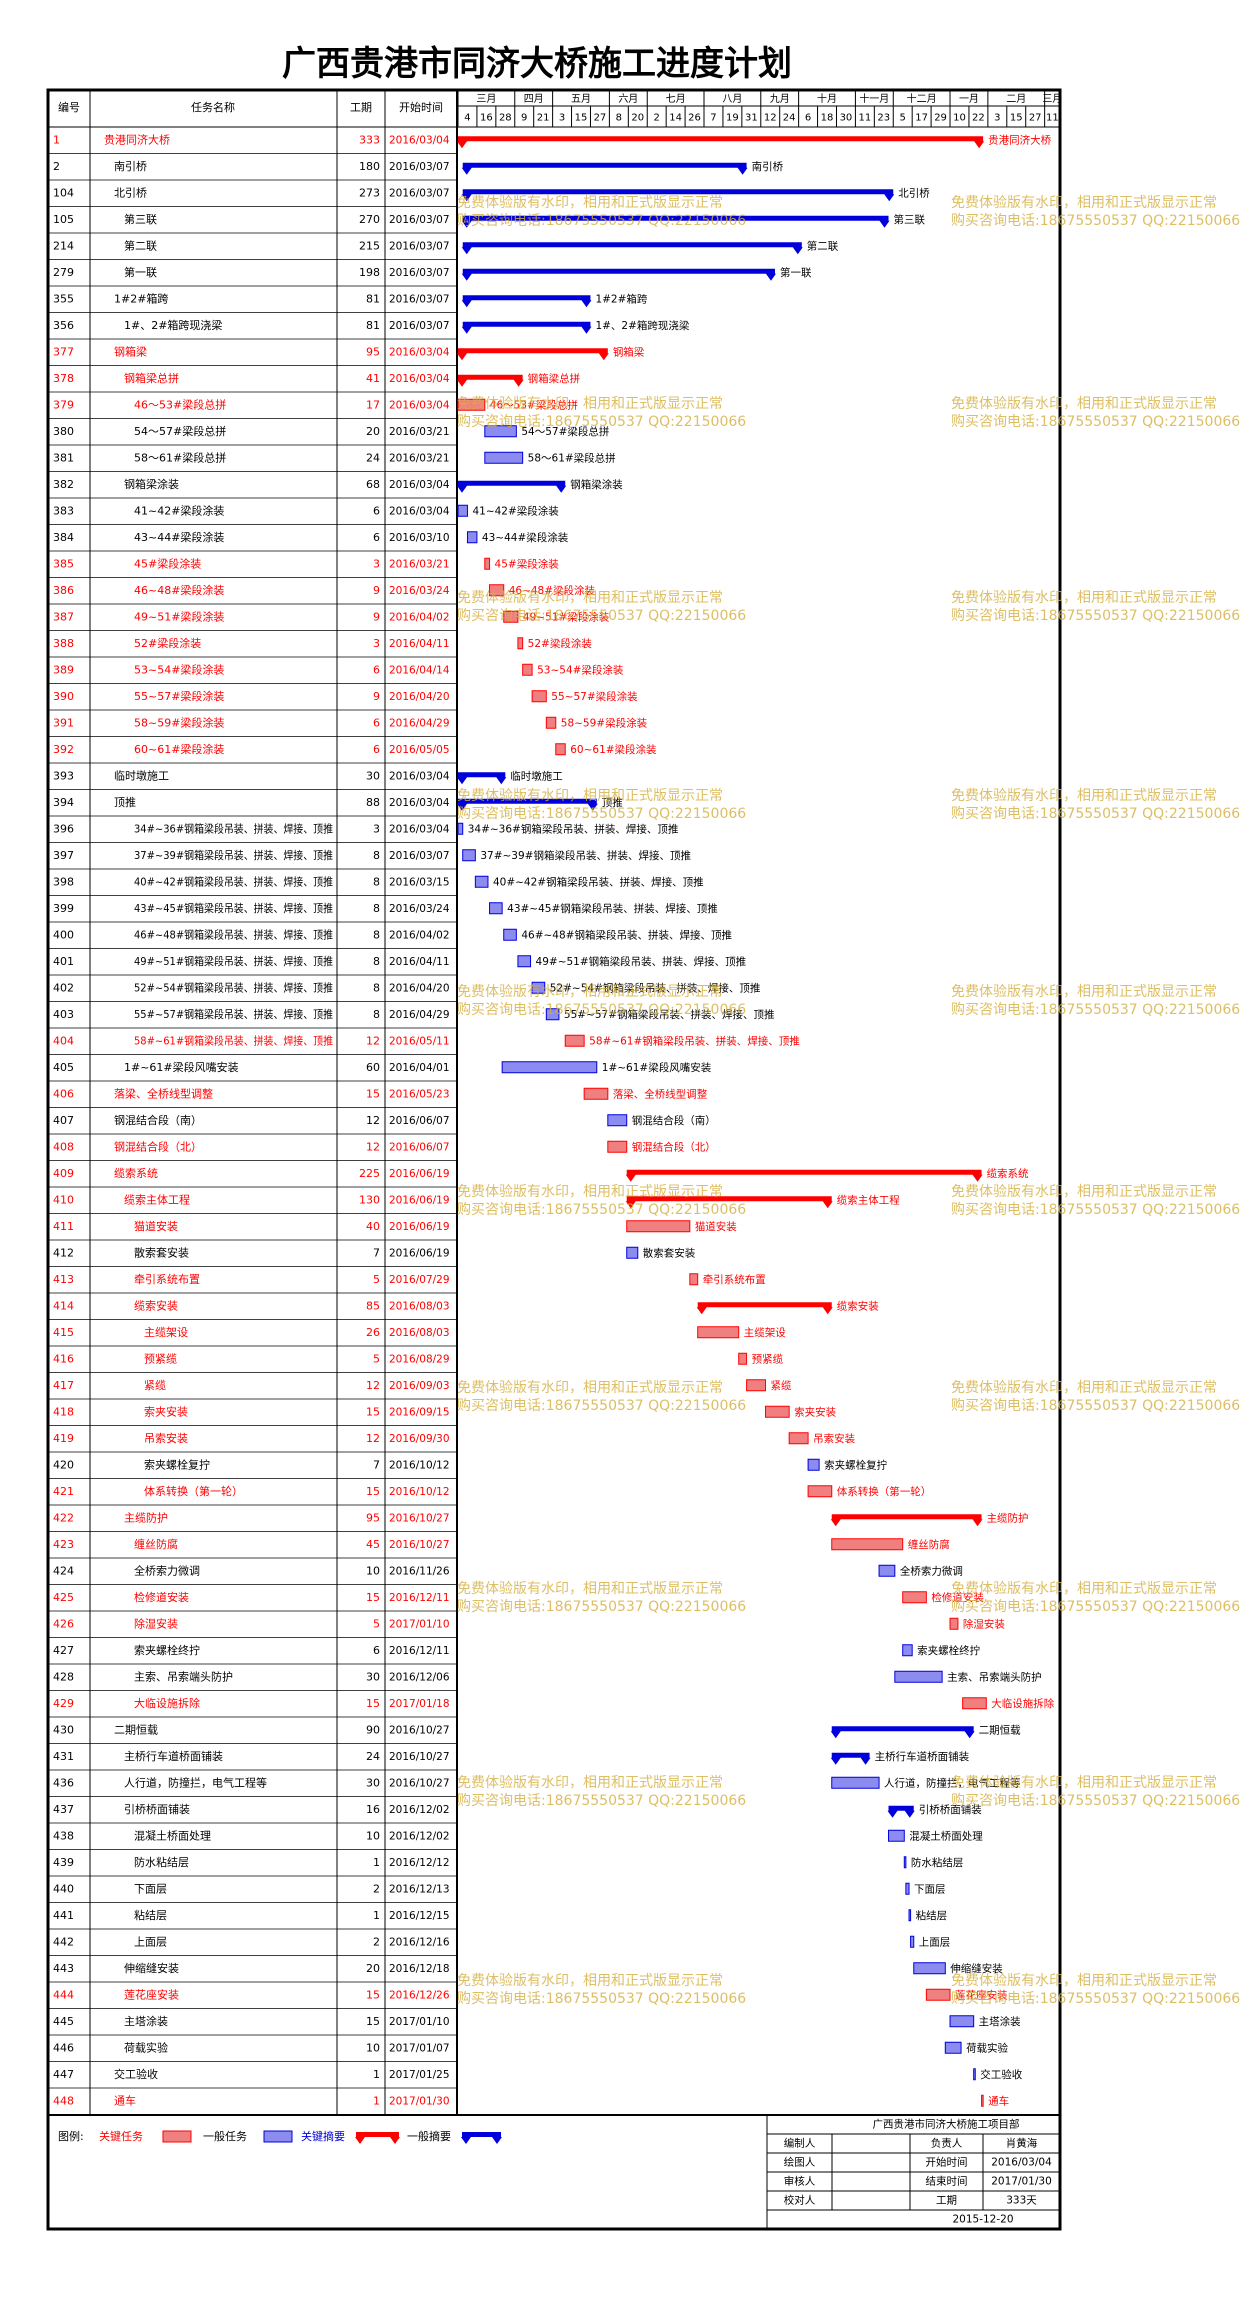 Image resolution: width=1249 pixels, height=2316 pixels. I want to click on task-duration: 45, so click(373, 1544).